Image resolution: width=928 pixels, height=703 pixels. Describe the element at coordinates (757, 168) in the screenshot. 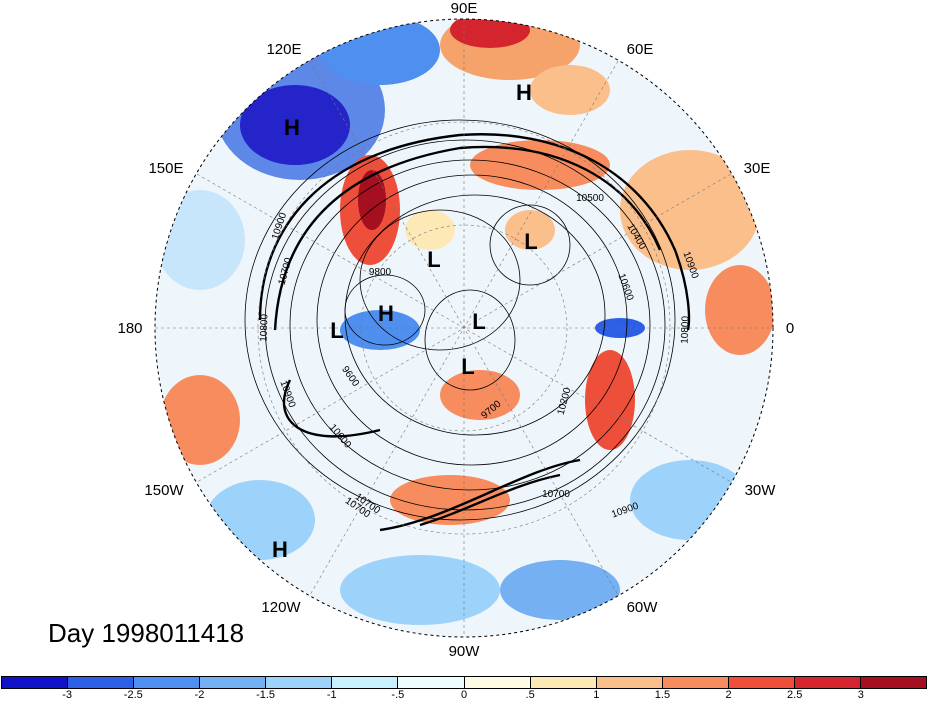

I see `lon-label-30e: 30E` at that location.